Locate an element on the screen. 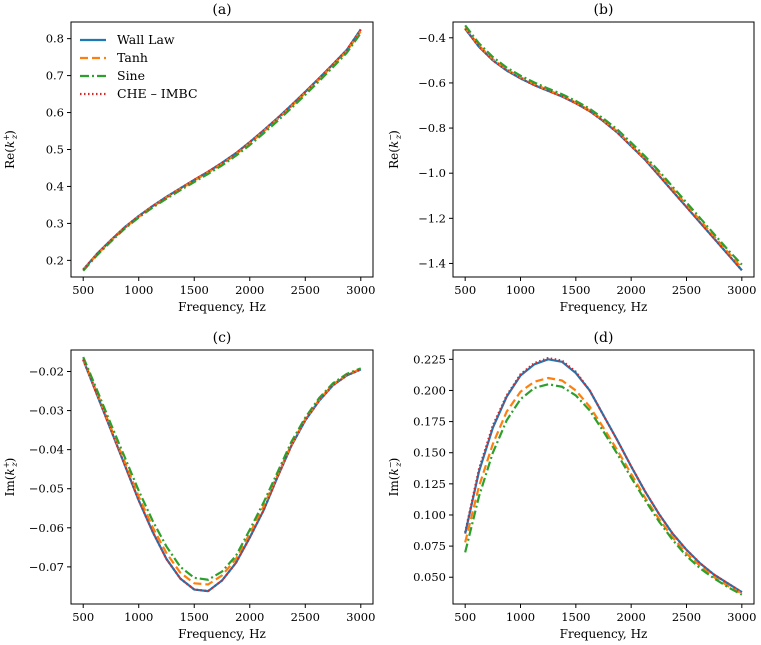  y-tick-label: −0.02 is located at coordinates (46, 371).